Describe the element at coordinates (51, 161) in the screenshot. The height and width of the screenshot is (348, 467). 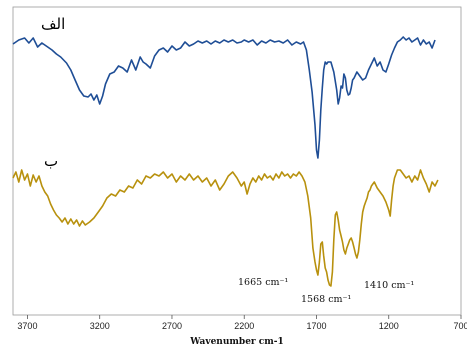
I see `series-label-be: ب` at that location.